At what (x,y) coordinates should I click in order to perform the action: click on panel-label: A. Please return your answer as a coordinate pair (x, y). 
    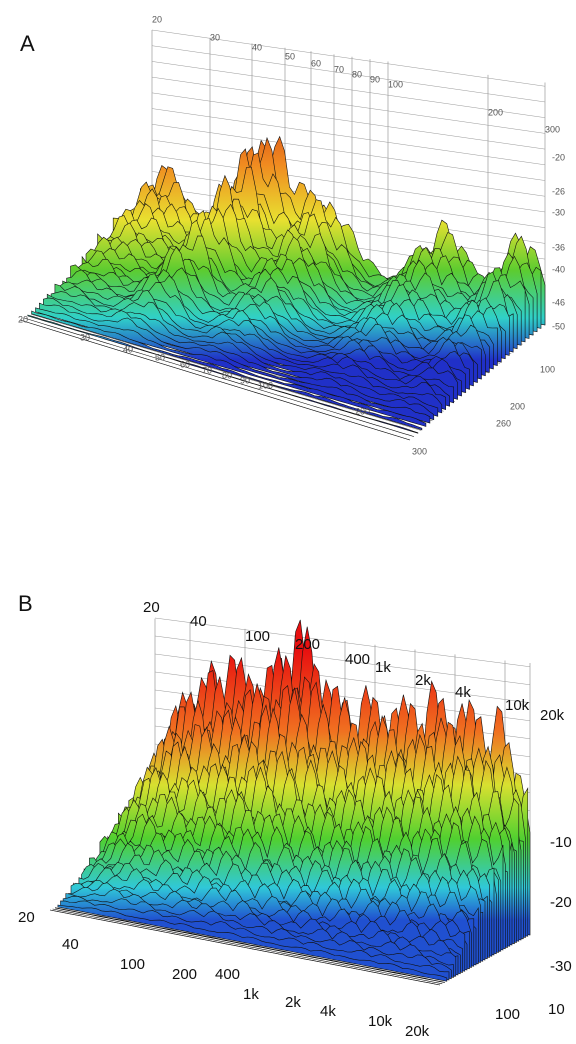
    Looking at the image, I should click on (27, 43).